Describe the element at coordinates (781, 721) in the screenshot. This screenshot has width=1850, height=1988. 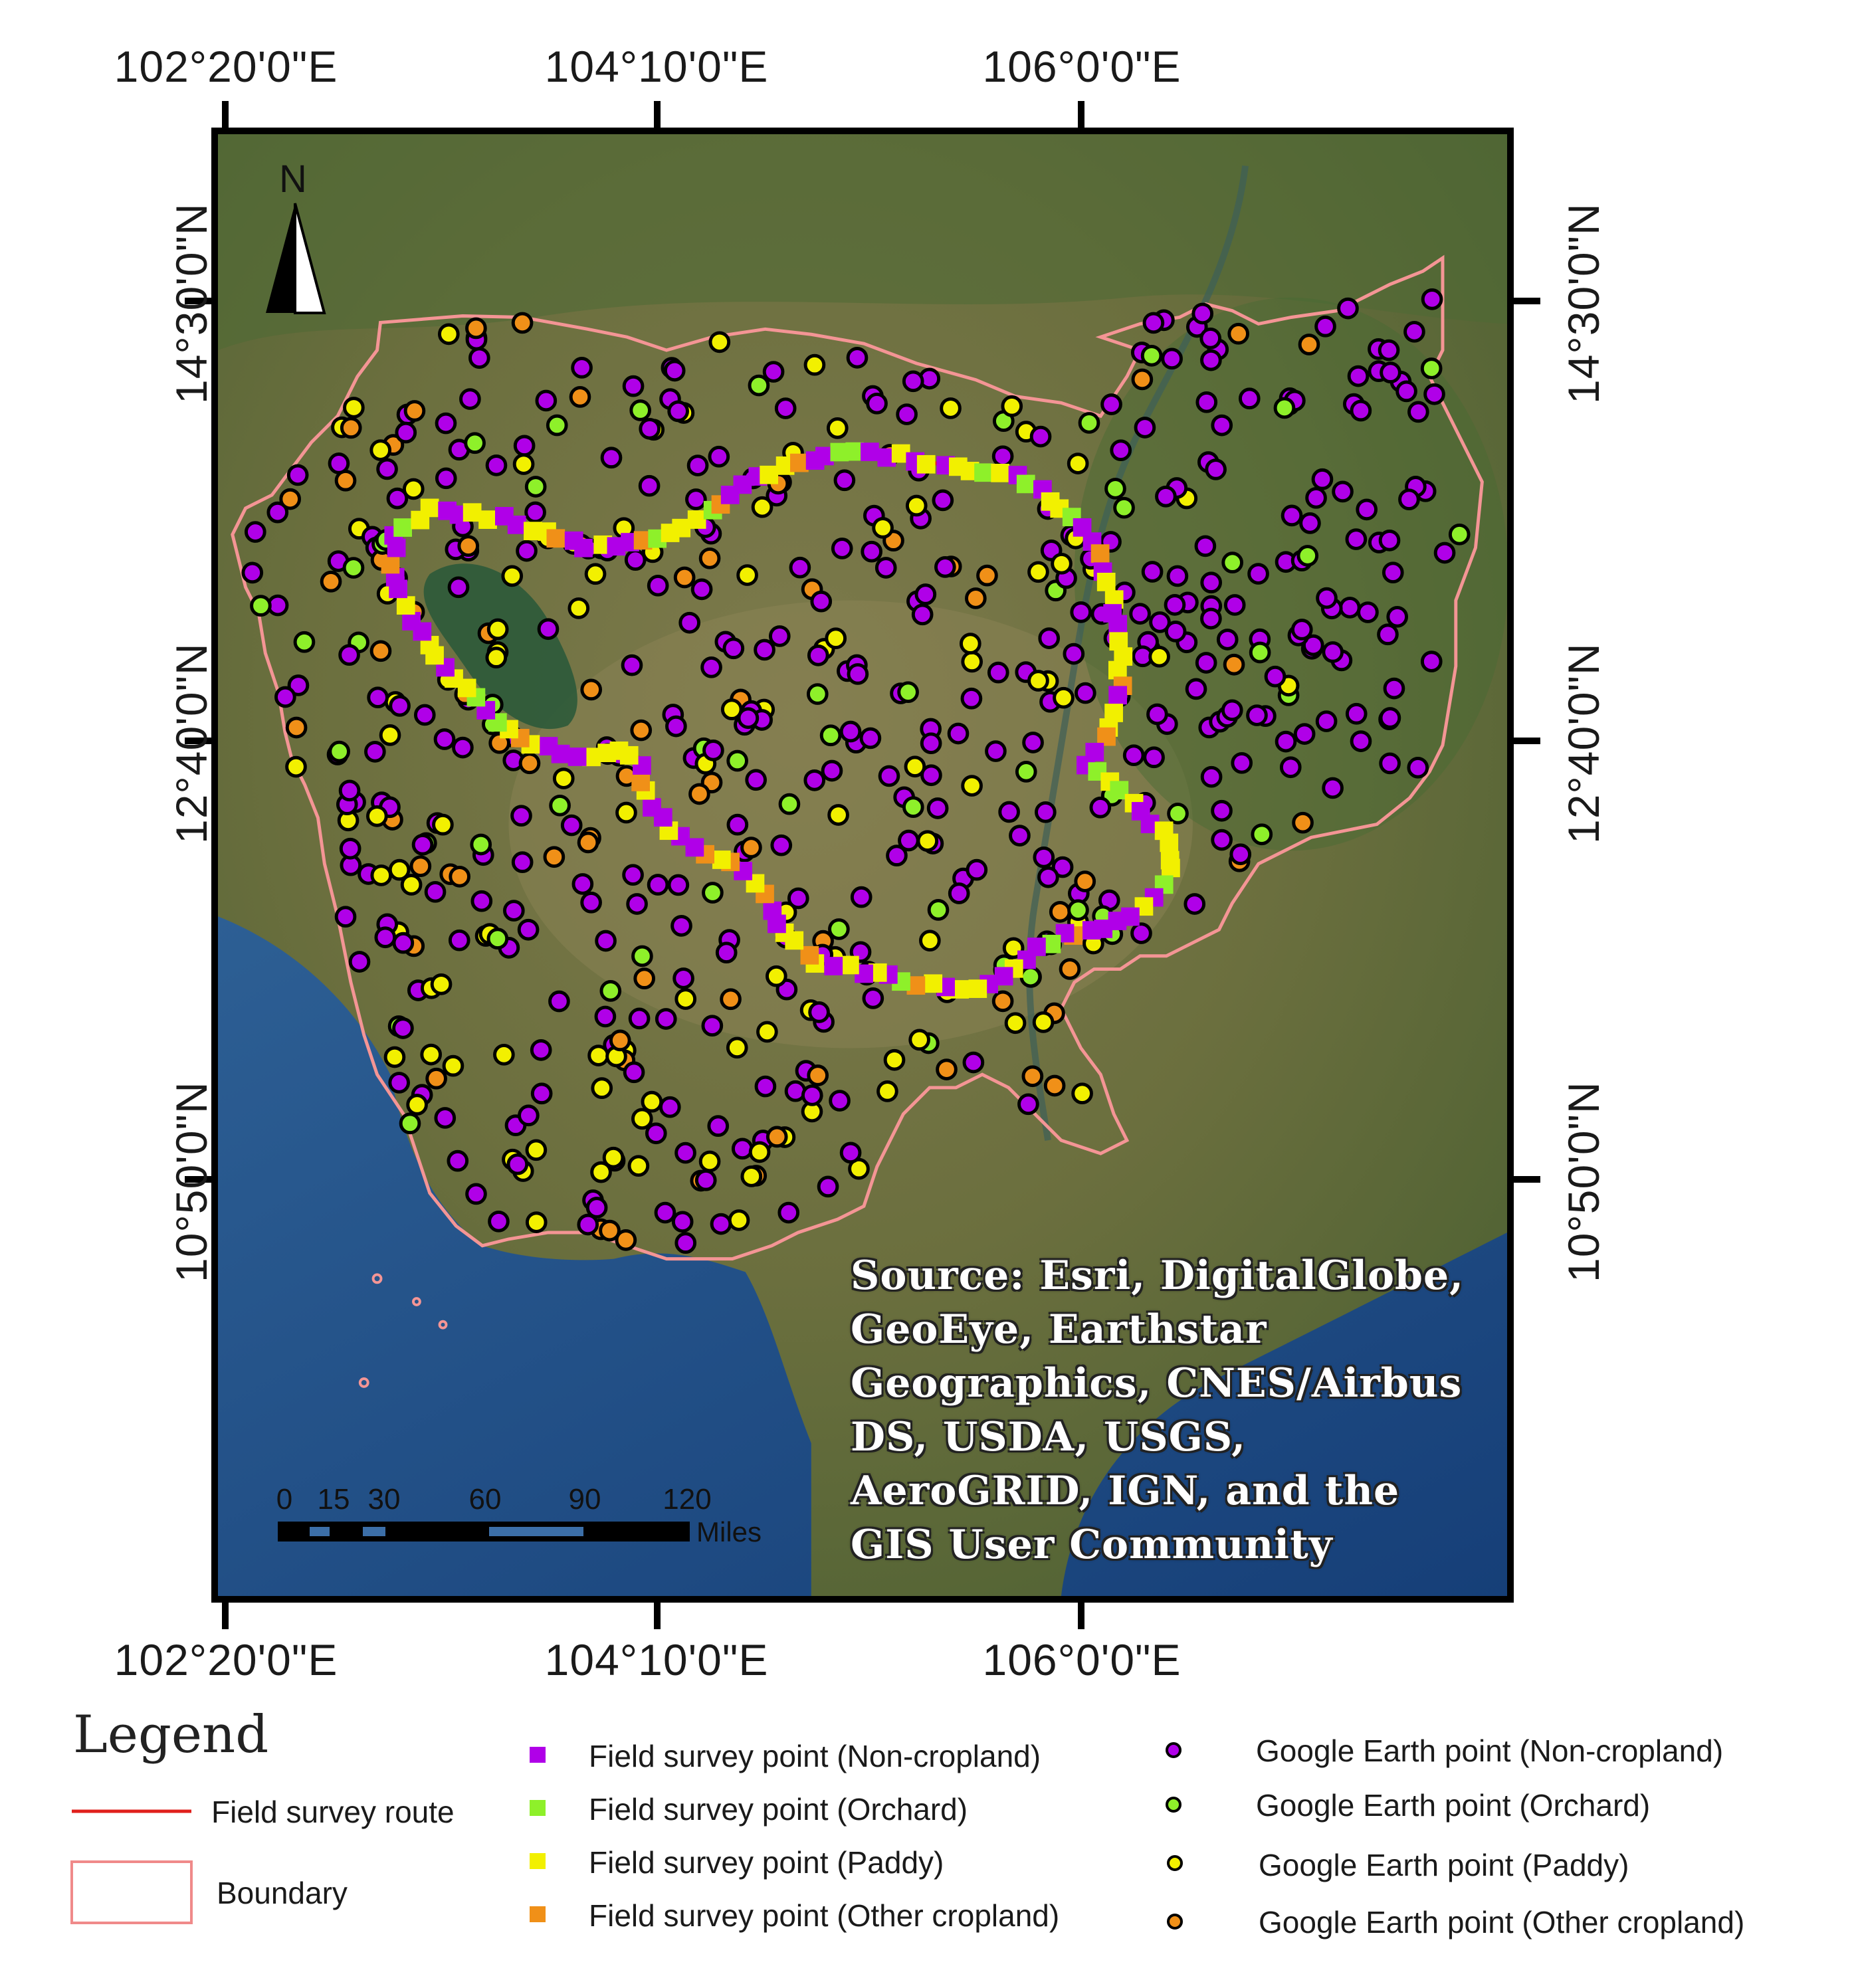
I see `field-survey-points` at that location.